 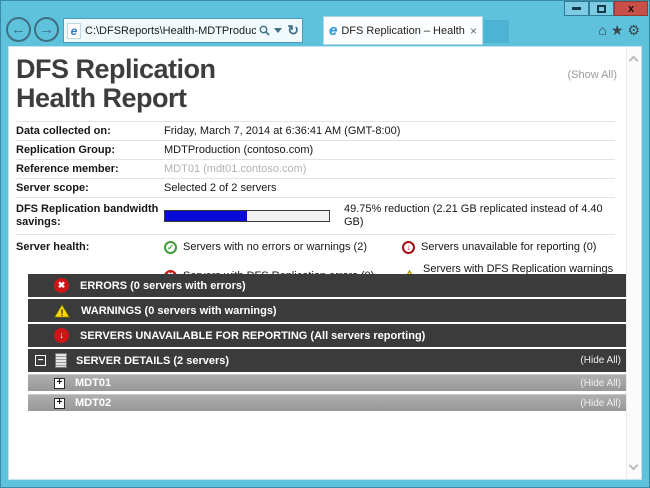 I want to click on server-name: MDT02, so click(x=93, y=403).